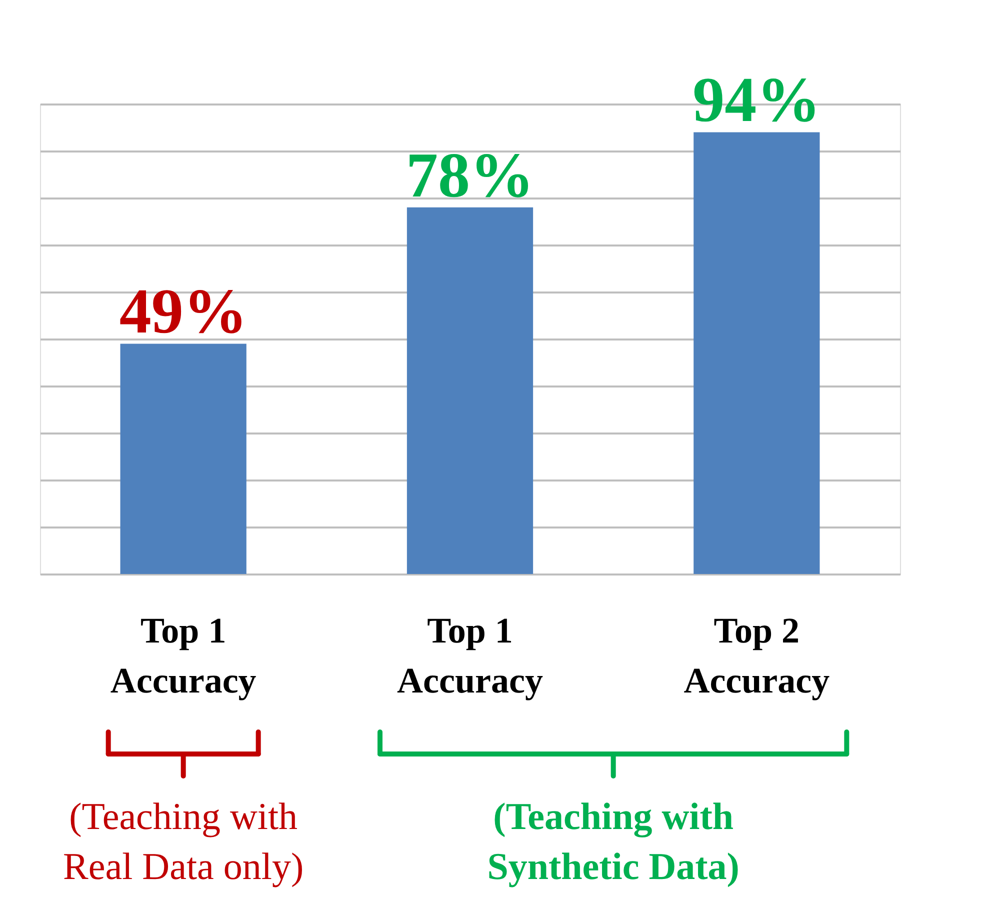 The image size is (982, 918). I want to click on data-label: 94%, so click(756, 100).